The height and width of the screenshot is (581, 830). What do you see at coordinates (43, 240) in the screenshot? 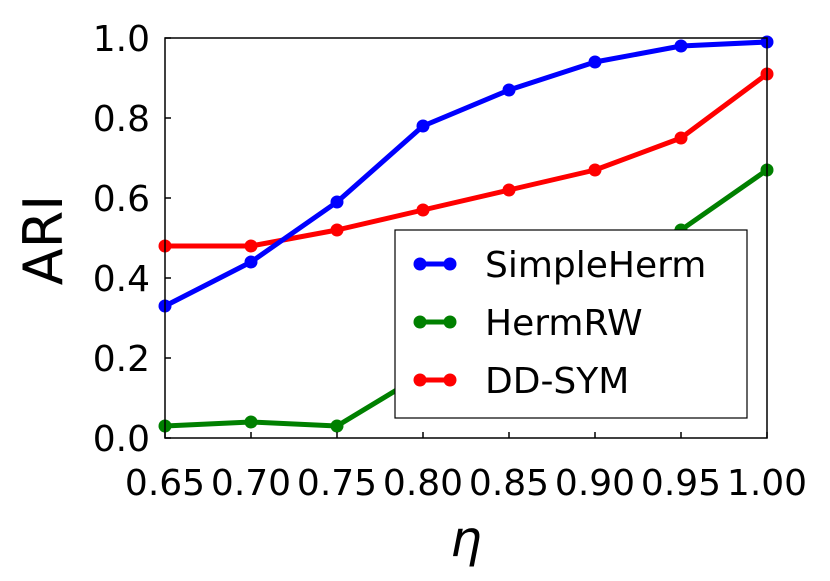
I see `y-axis-label: ARI` at bounding box center [43, 240].